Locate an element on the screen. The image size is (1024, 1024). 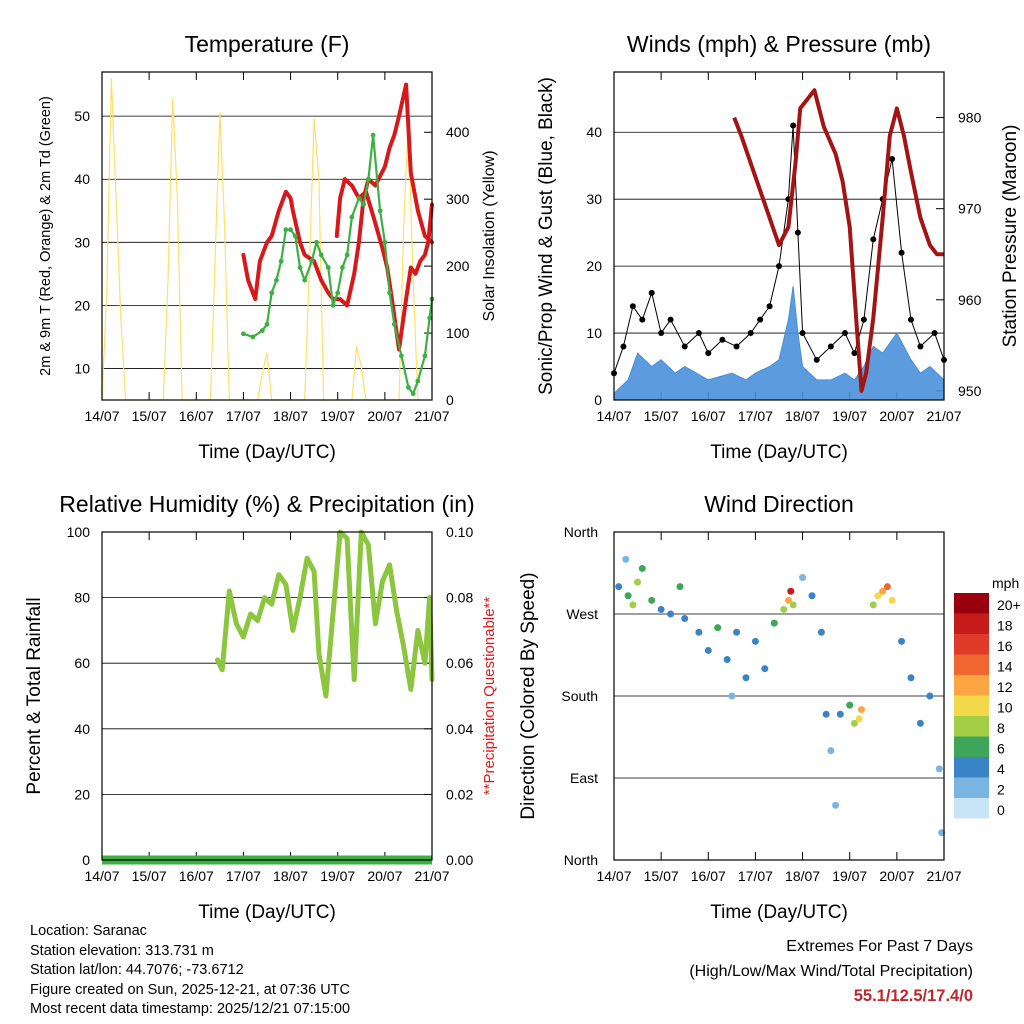
y-tick-label: 40 is located at coordinates (82, 729).